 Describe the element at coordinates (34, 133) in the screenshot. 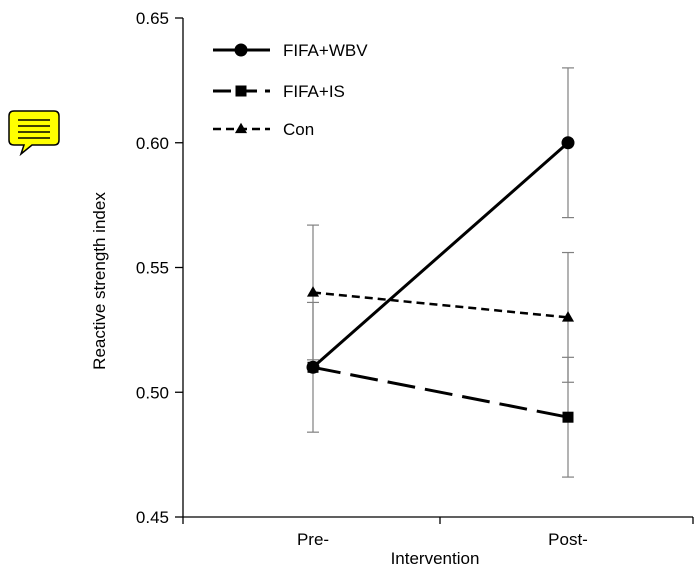

I see `comment-note-icon` at that location.